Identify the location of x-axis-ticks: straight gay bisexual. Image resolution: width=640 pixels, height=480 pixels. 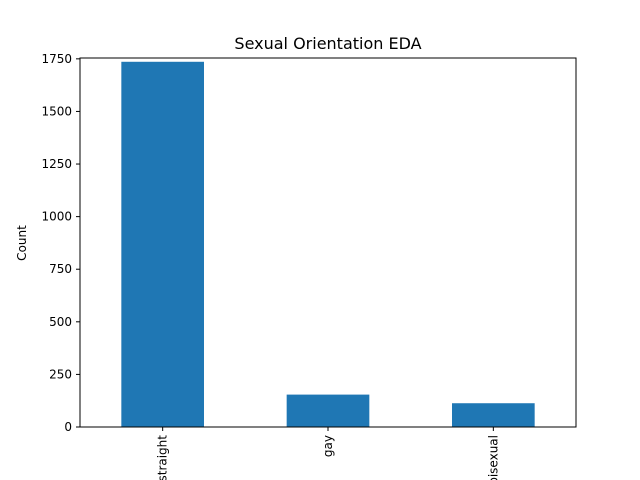
(328, 453).